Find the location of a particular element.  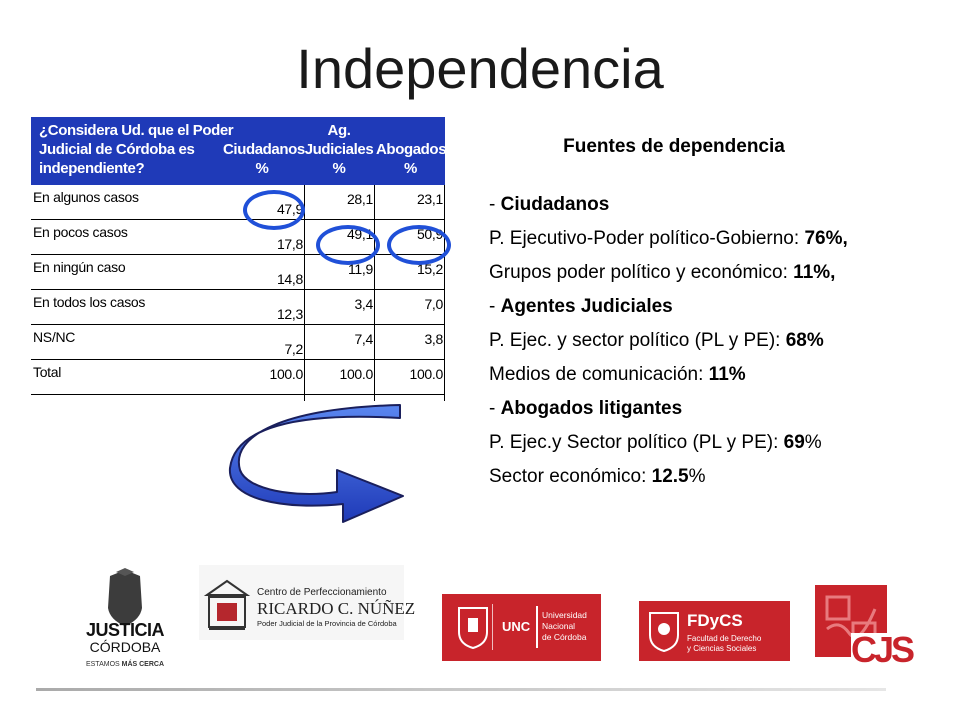

question-line: Judicial de Córdoba es is located at coordinates (117, 149).